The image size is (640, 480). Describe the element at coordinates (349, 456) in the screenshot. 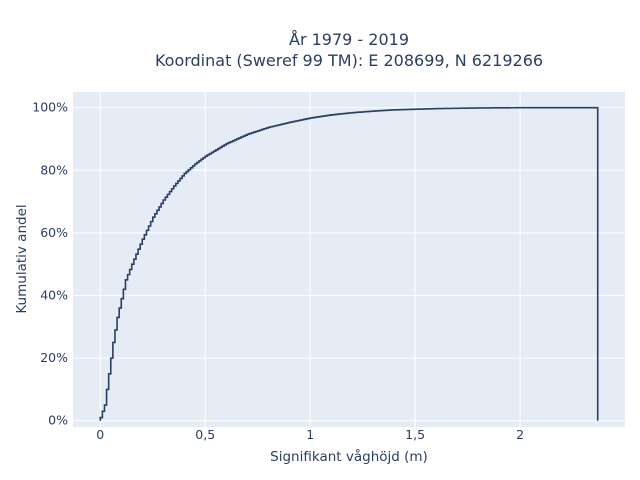

I see `x-axis-label: Signifikant våghöjd (m)` at that location.